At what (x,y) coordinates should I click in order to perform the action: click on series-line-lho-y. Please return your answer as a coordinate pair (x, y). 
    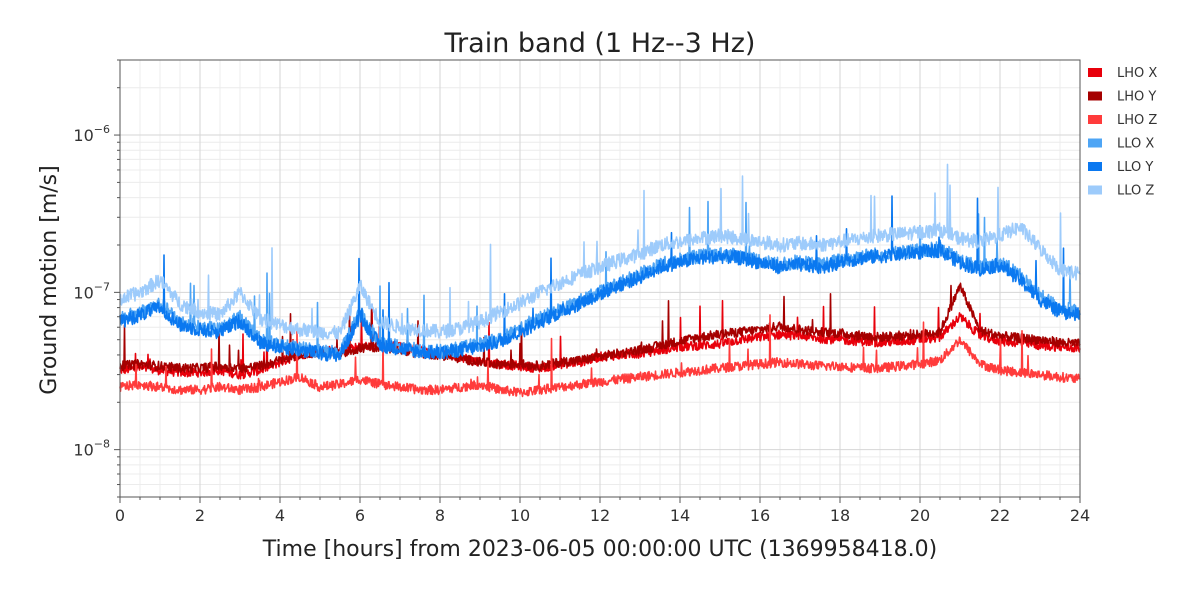
    Looking at the image, I should click on (600, 328).